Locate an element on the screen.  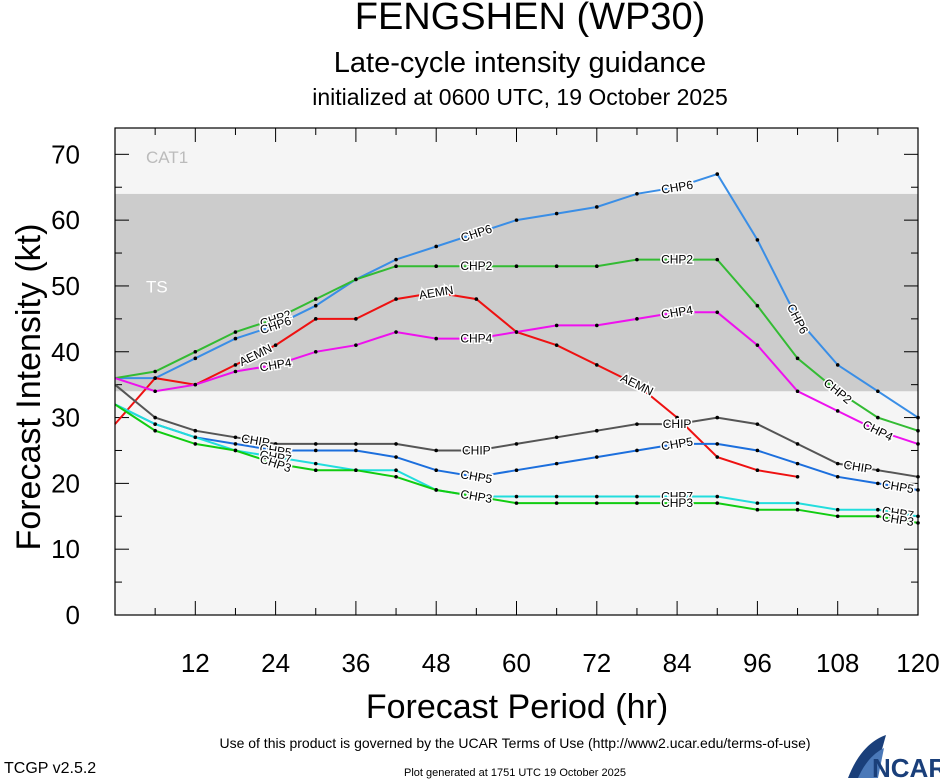
y-tick-label-0: 0 is located at coordinates (73, 615).